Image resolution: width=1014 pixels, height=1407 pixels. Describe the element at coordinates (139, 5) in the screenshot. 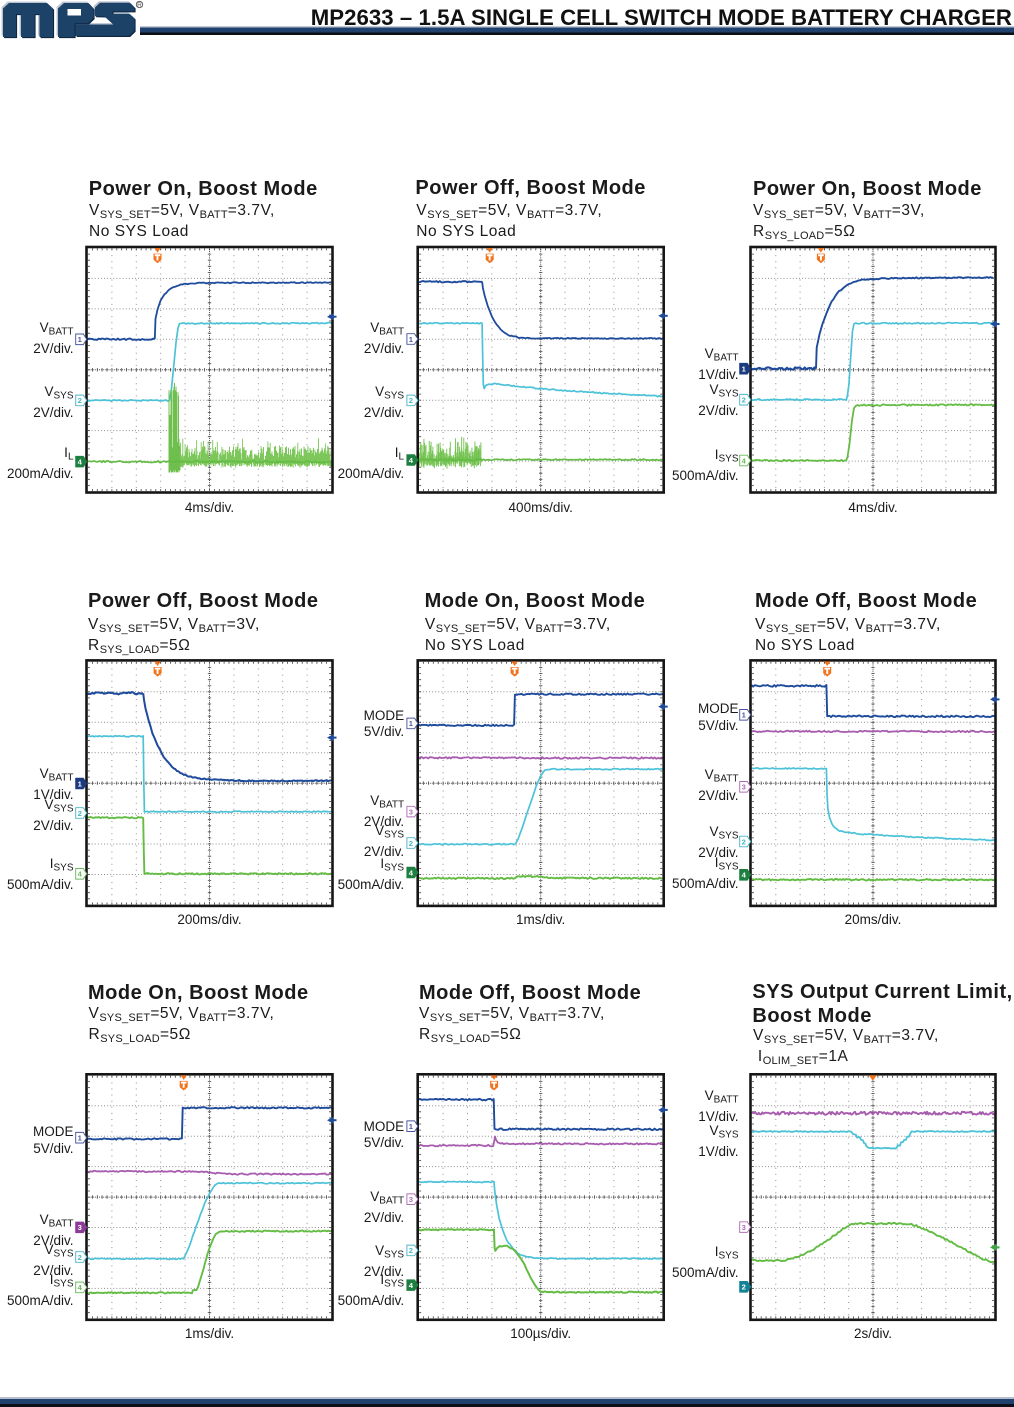

I see `svg-text: R` at that location.